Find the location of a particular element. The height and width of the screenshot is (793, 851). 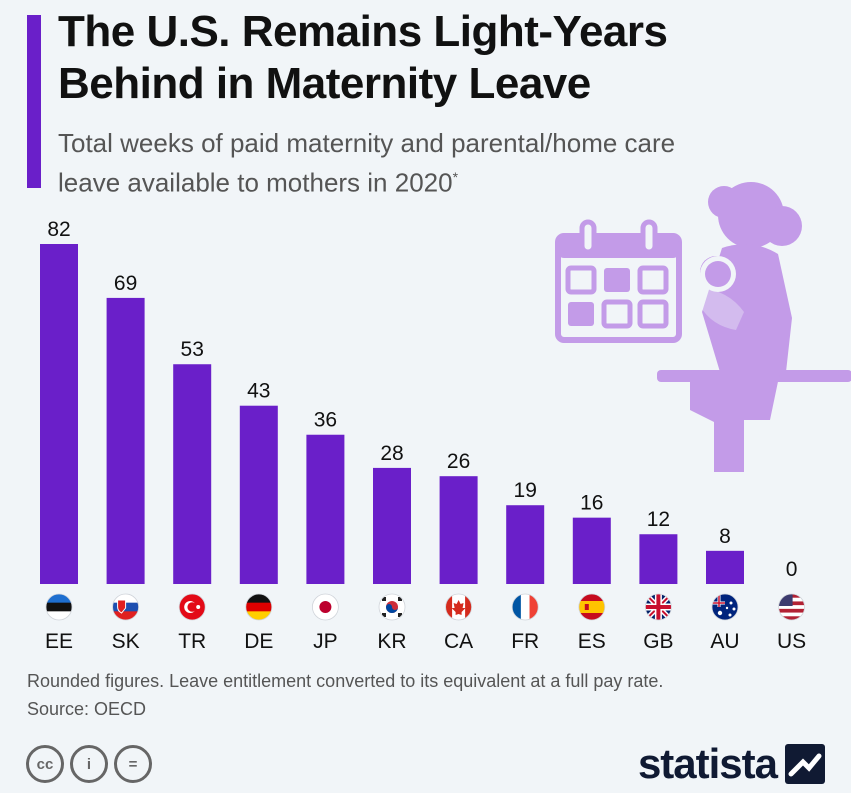

bar-jp is located at coordinates (325, 509).